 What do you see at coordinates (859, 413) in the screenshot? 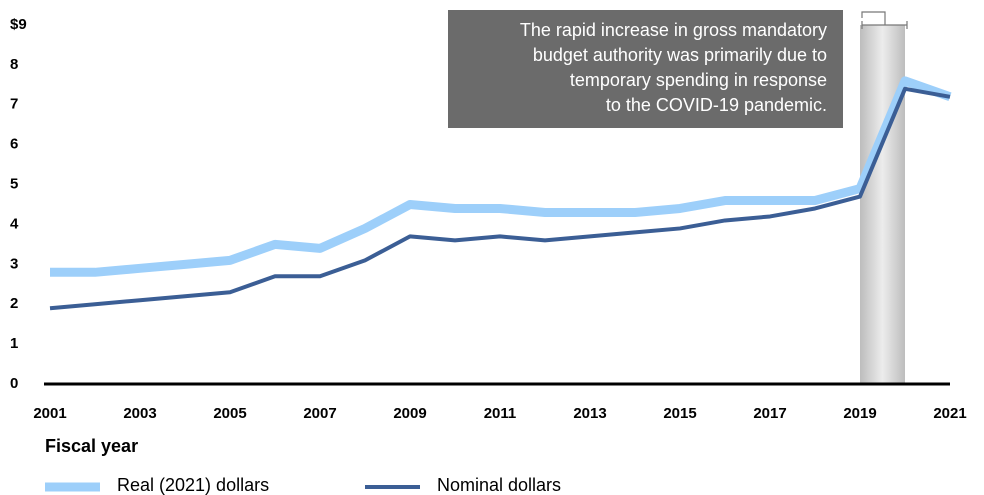
I see `x-tick-label: 2019` at bounding box center [859, 413].